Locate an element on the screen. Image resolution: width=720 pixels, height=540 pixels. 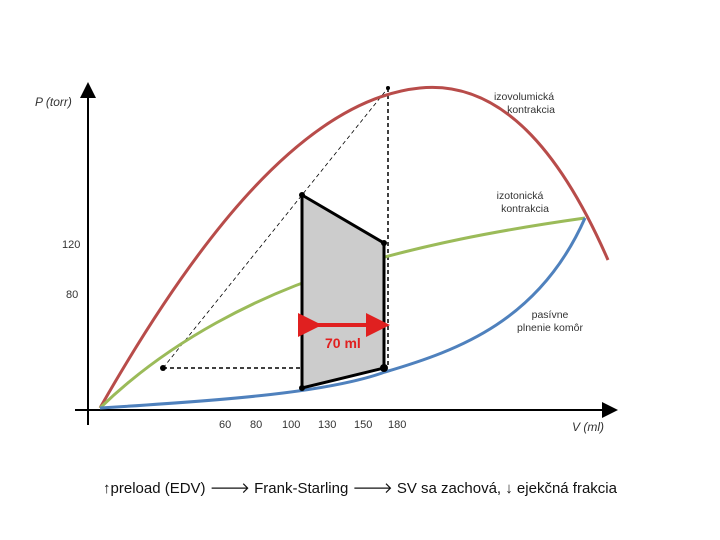
loop-point-bottom-left is located at coordinates (302, 388).